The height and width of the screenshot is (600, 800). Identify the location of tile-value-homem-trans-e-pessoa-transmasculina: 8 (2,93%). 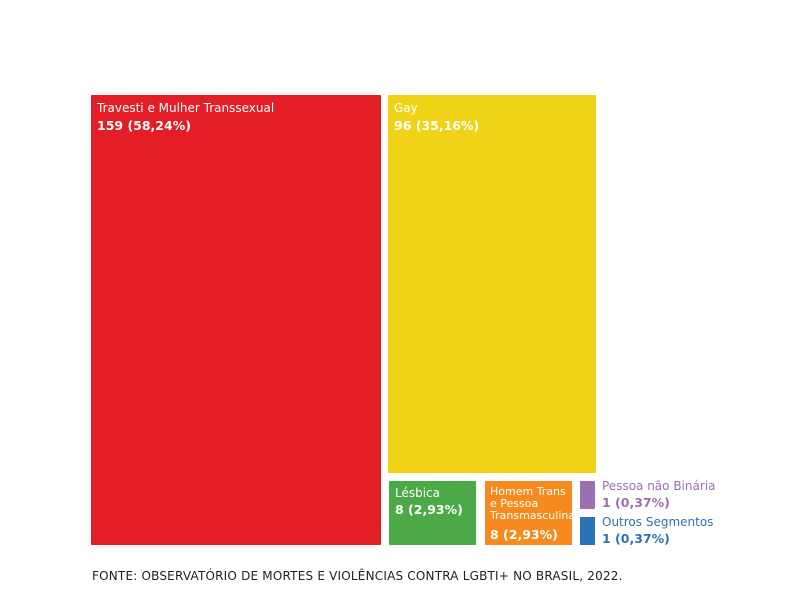
(524, 534).